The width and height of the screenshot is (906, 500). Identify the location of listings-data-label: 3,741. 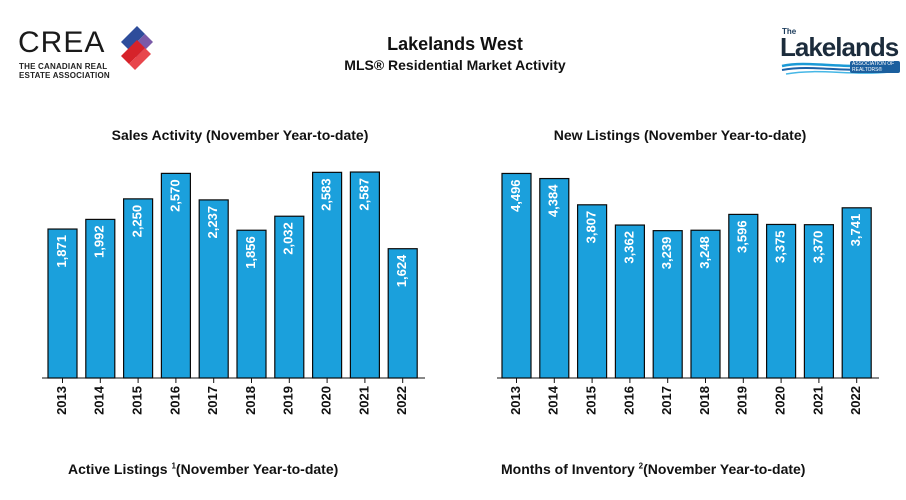
(855, 230).